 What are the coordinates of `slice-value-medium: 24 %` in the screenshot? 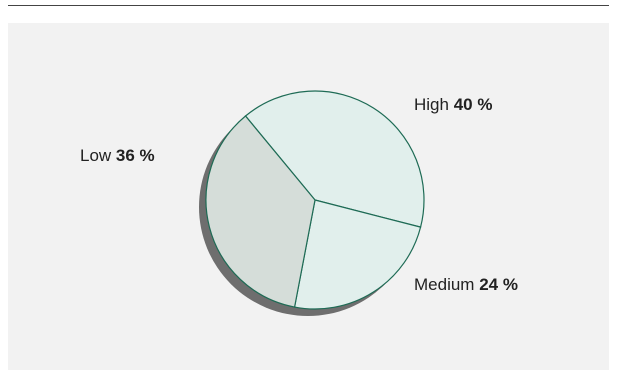 It's located at (498, 284).